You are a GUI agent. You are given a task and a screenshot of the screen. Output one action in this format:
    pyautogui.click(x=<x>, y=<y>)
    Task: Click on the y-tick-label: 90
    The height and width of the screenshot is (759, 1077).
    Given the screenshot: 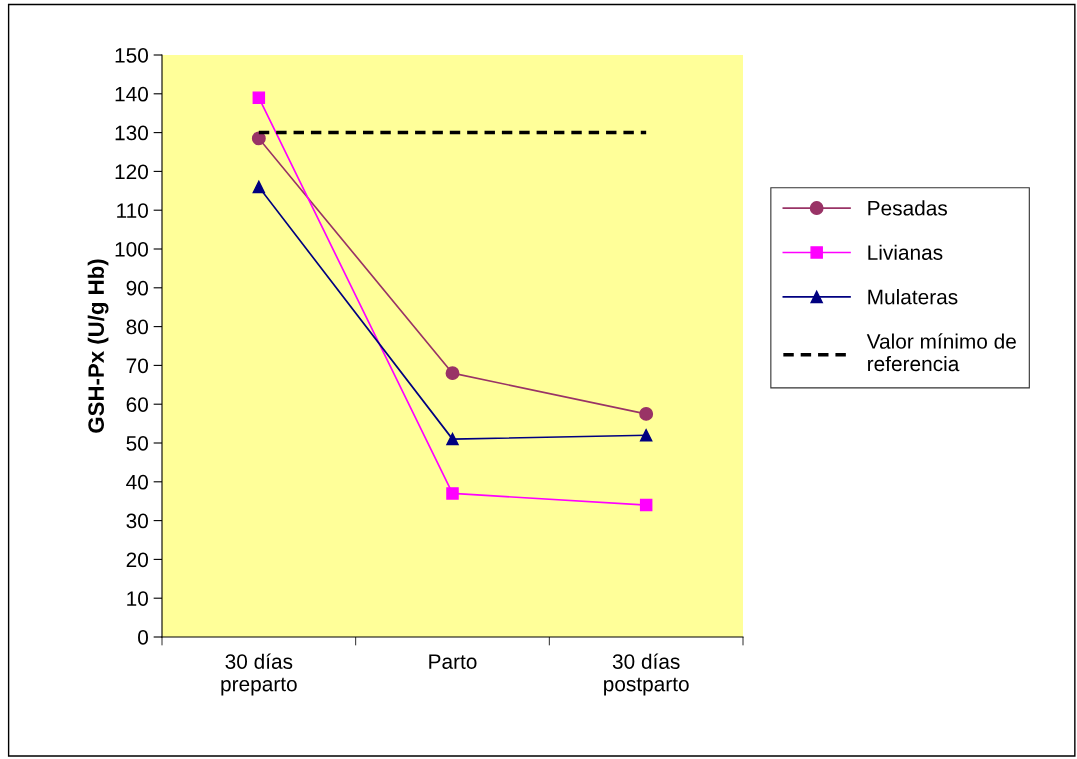 What is the action you would take?
    pyautogui.click(x=137, y=288)
    